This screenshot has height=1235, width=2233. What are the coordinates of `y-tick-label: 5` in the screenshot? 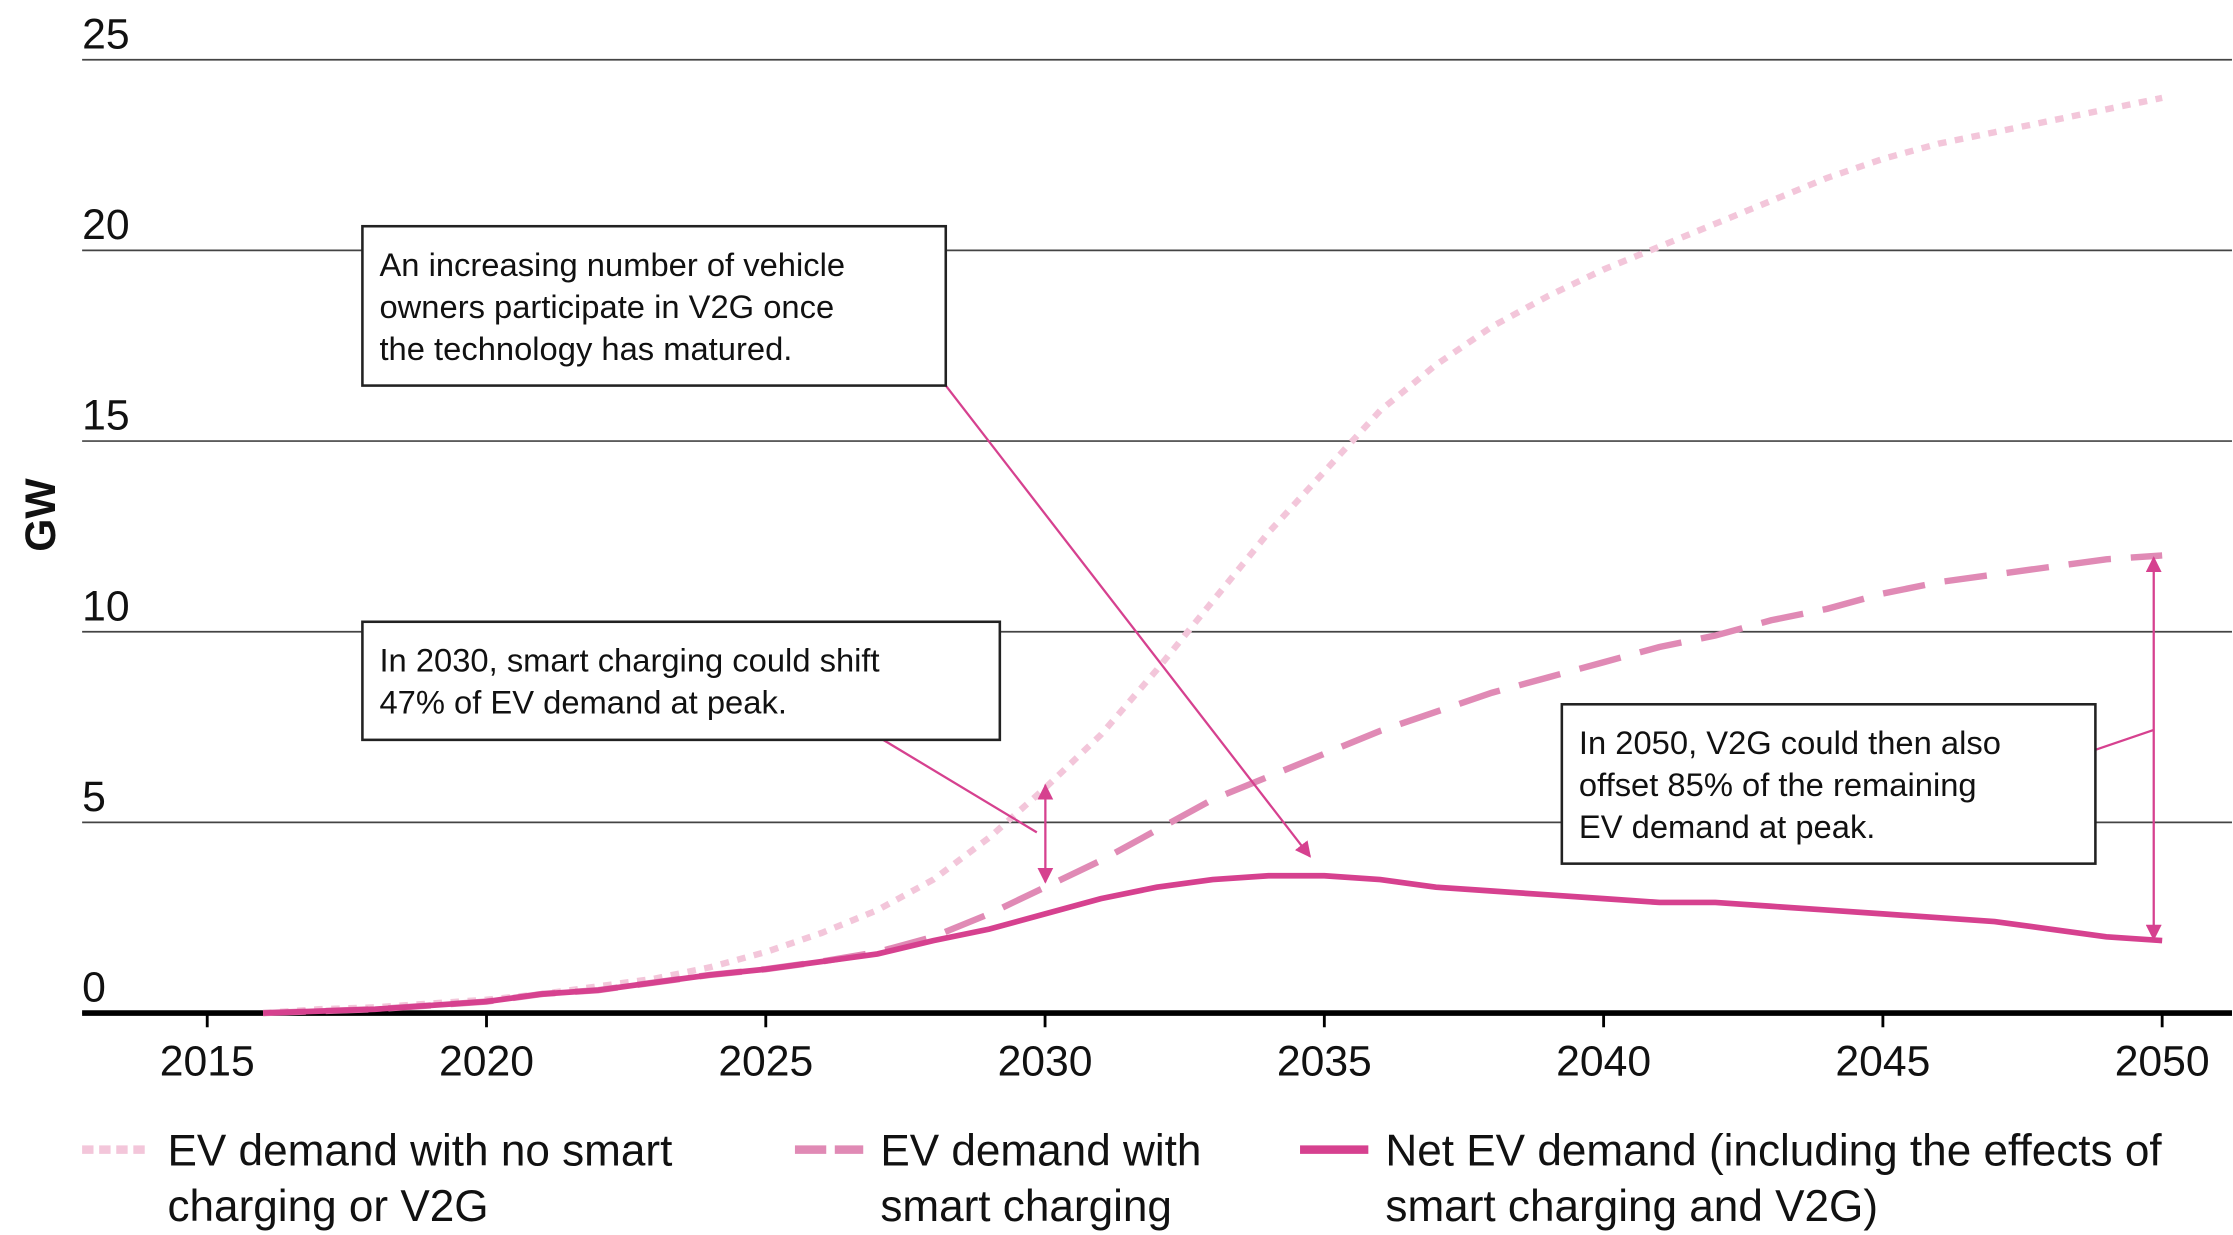 It's located at (94, 797).